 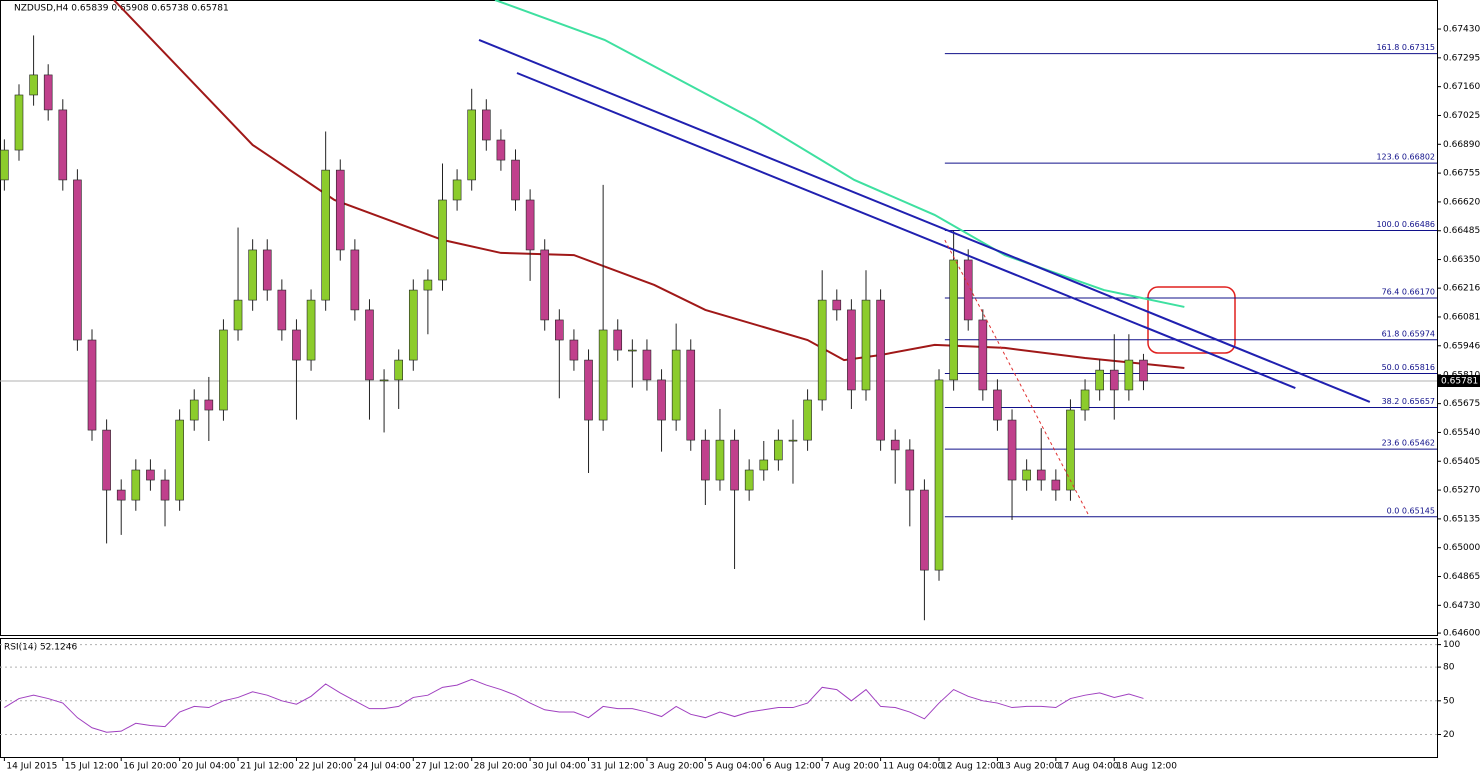 I want to click on y-tick-label: 0.64600, so click(x=1461, y=634).